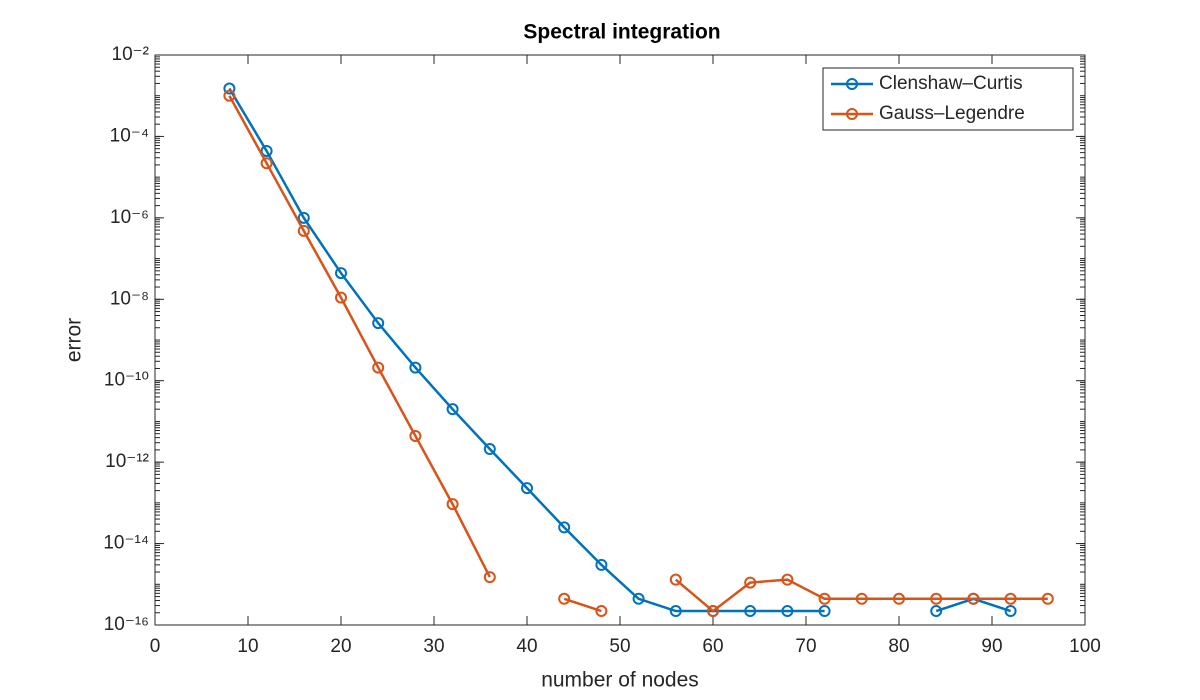 The height and width of the screenshot is (700, 1200). I want to click on y-tick-label: 10⁻¹⁰, so click(126, 380).